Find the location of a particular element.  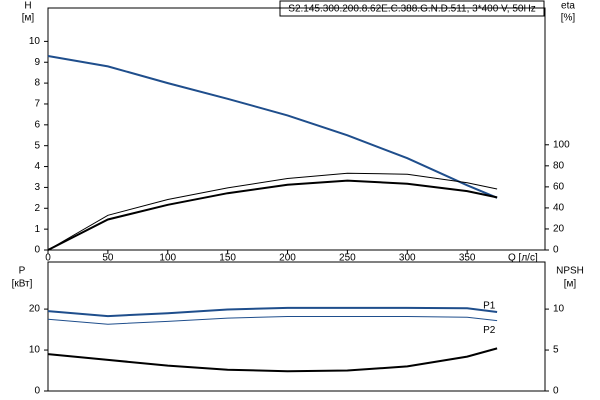

y-tick-label: 2 is located at coordinates (37, 208).